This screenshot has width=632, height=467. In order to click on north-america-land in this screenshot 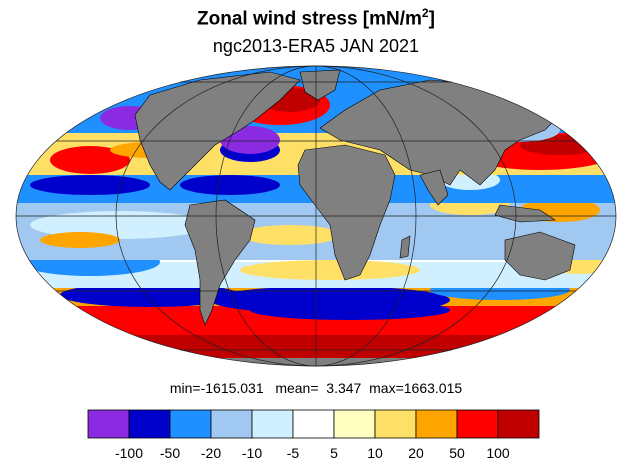, I will do `click(217, 131)`.